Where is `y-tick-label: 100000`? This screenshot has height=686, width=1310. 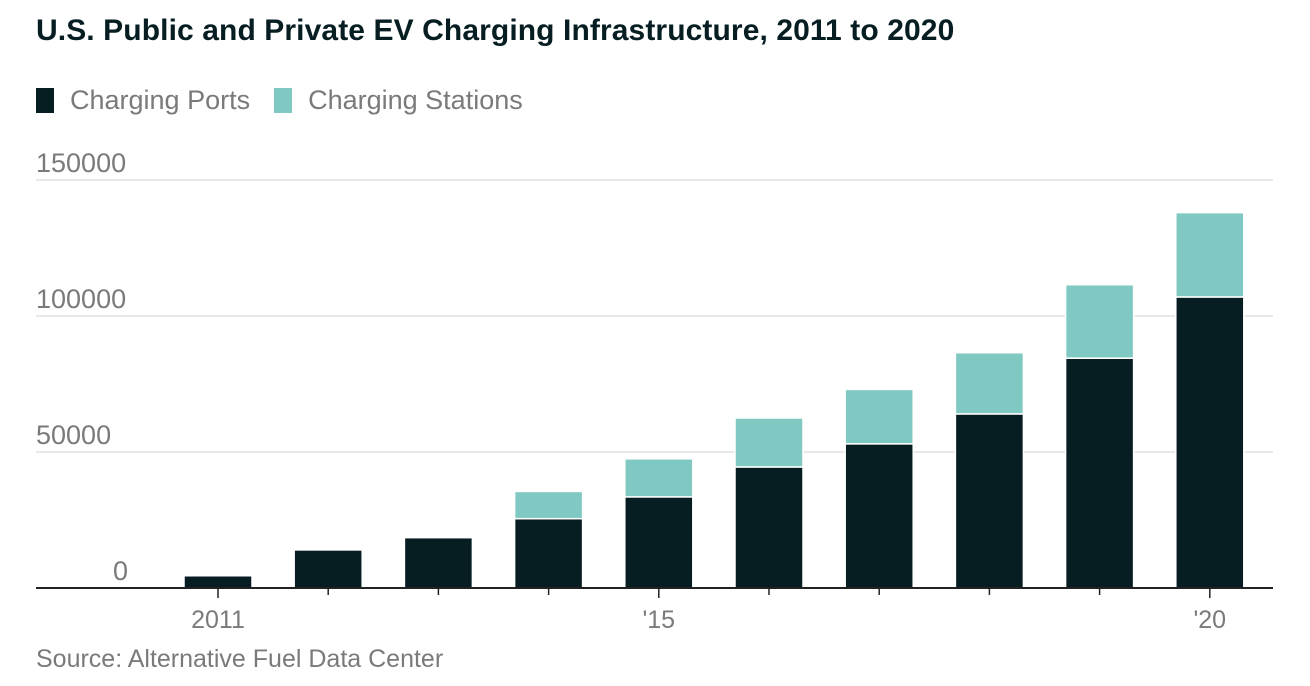
y-tick-label: 100000 is located at coordinates (81, 299).